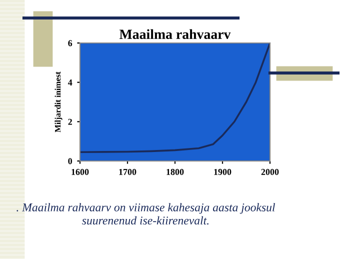 The width and height of the screenshot is (347, 260). Describe the element at coordinates (127, 171) in the screenshot. I see `x-tick-label: 1700` at that location.